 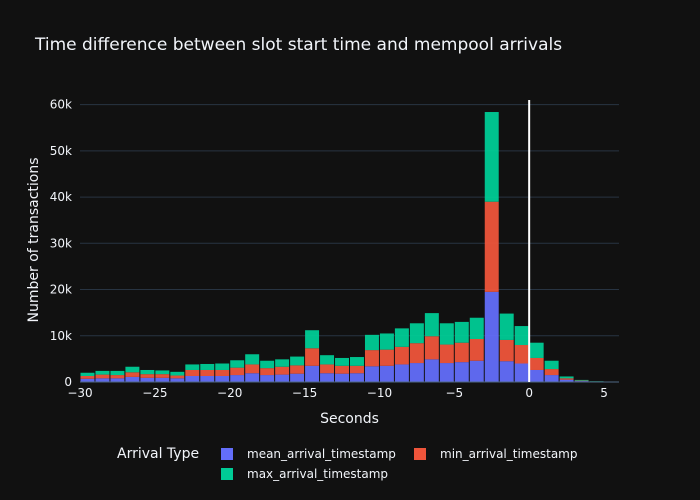 What do you see at coordinates (227, 474) in the screenshot?
I see `legend-swatch-max-arrival-timestamp` at bounding box center [227, 474].